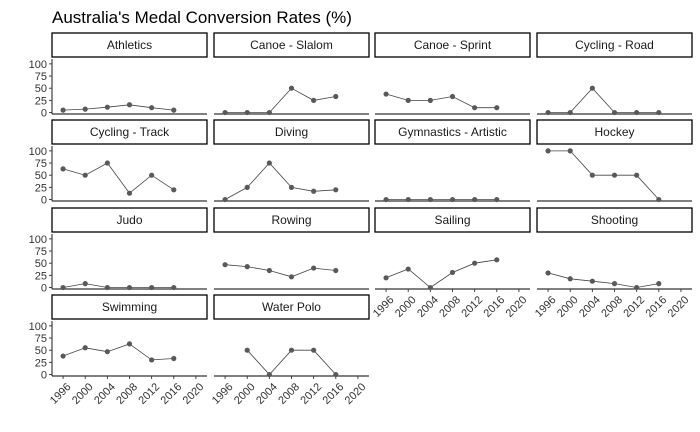  Describe the element at coordinates (441, 101) in the screenshot. I see `series-line-canoe-sprint` at that location.